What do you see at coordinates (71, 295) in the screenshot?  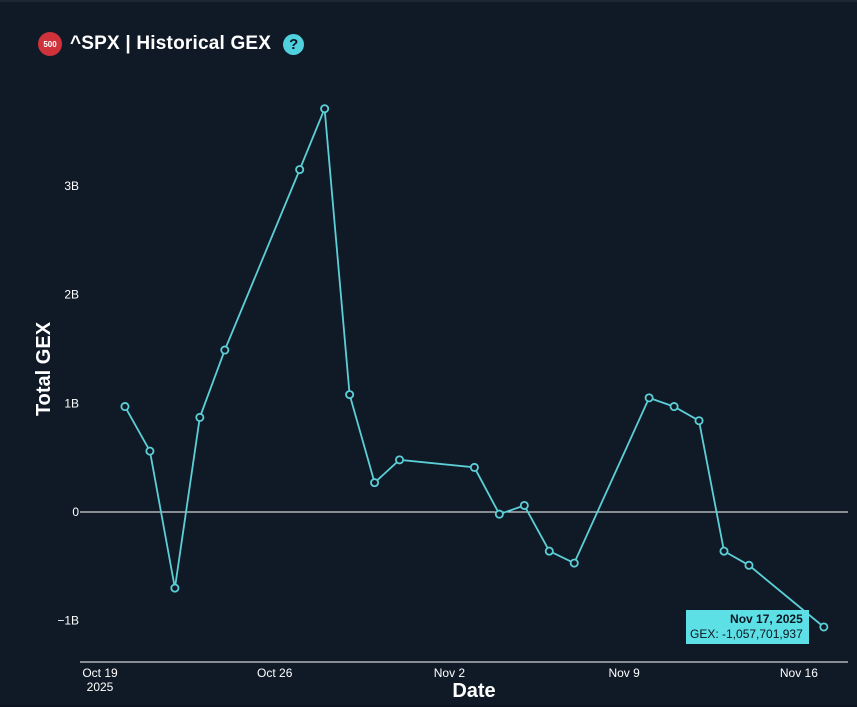 I see `y-tick-label: 2B` at bounding box center [71, 295].